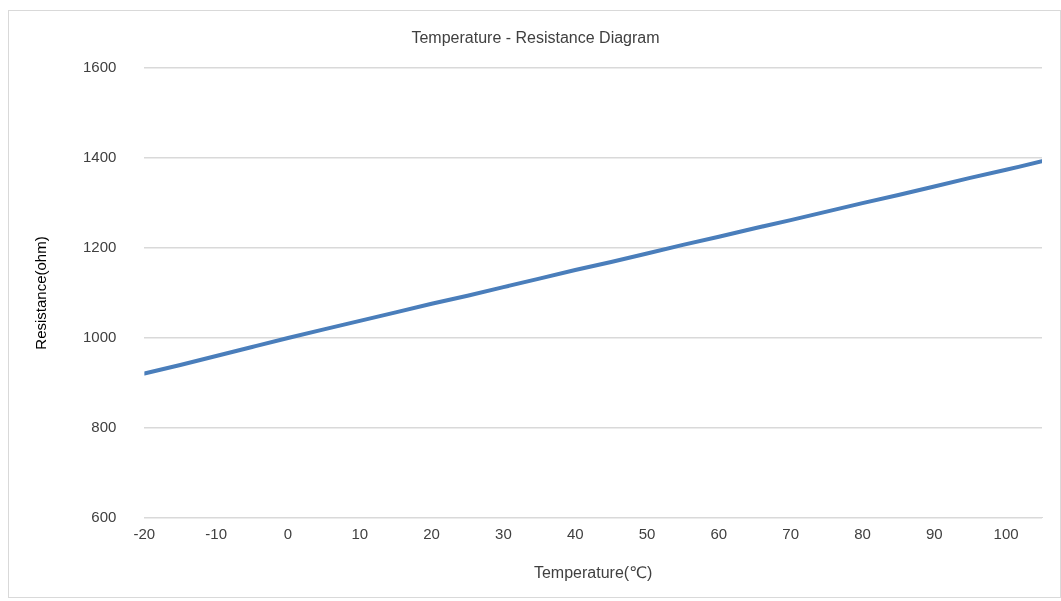 This screenshot has height=601, width=1061. I want to click on x-tick-label: -20, so click(144, 533).